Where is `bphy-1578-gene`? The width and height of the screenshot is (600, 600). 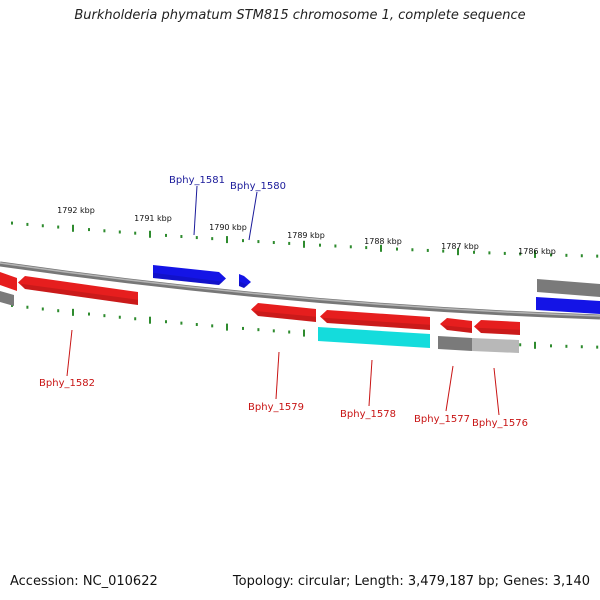
bphy-1578-gene is located at coordinates (375, 320).